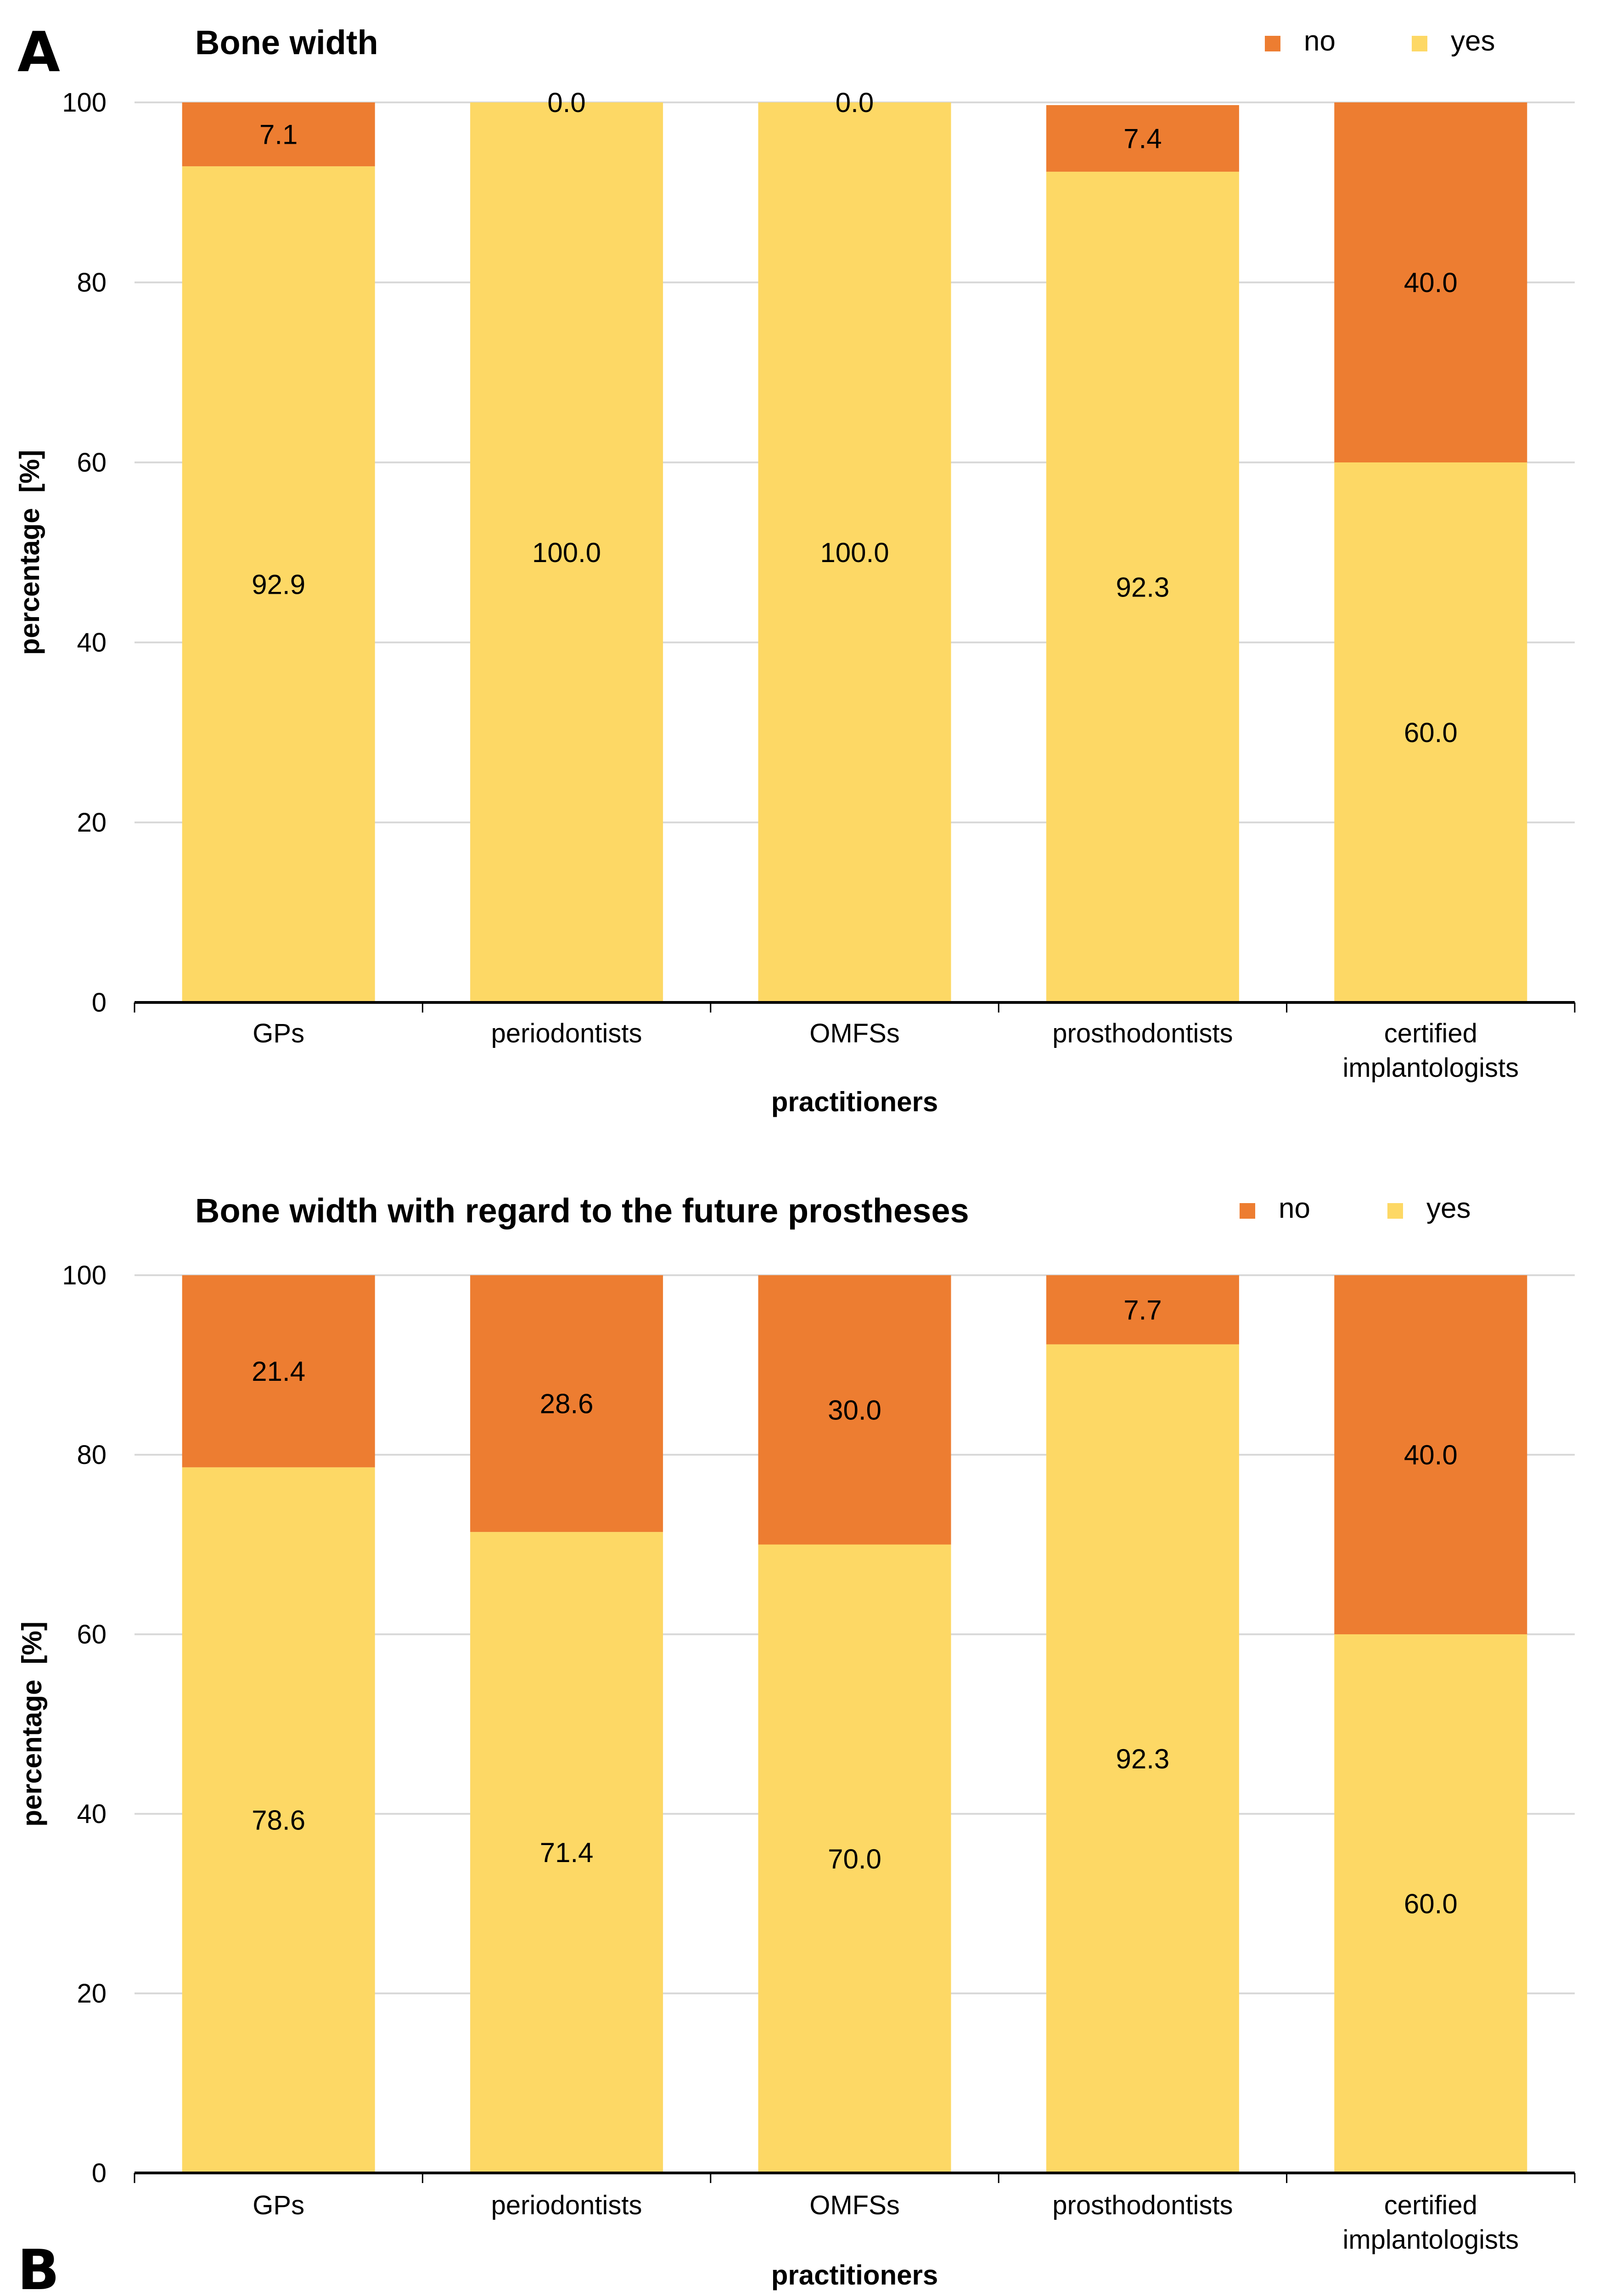 The width and height of the screenshot is (1611, 2296). I want to click on panel-letter-a: A, so click(39, 52).